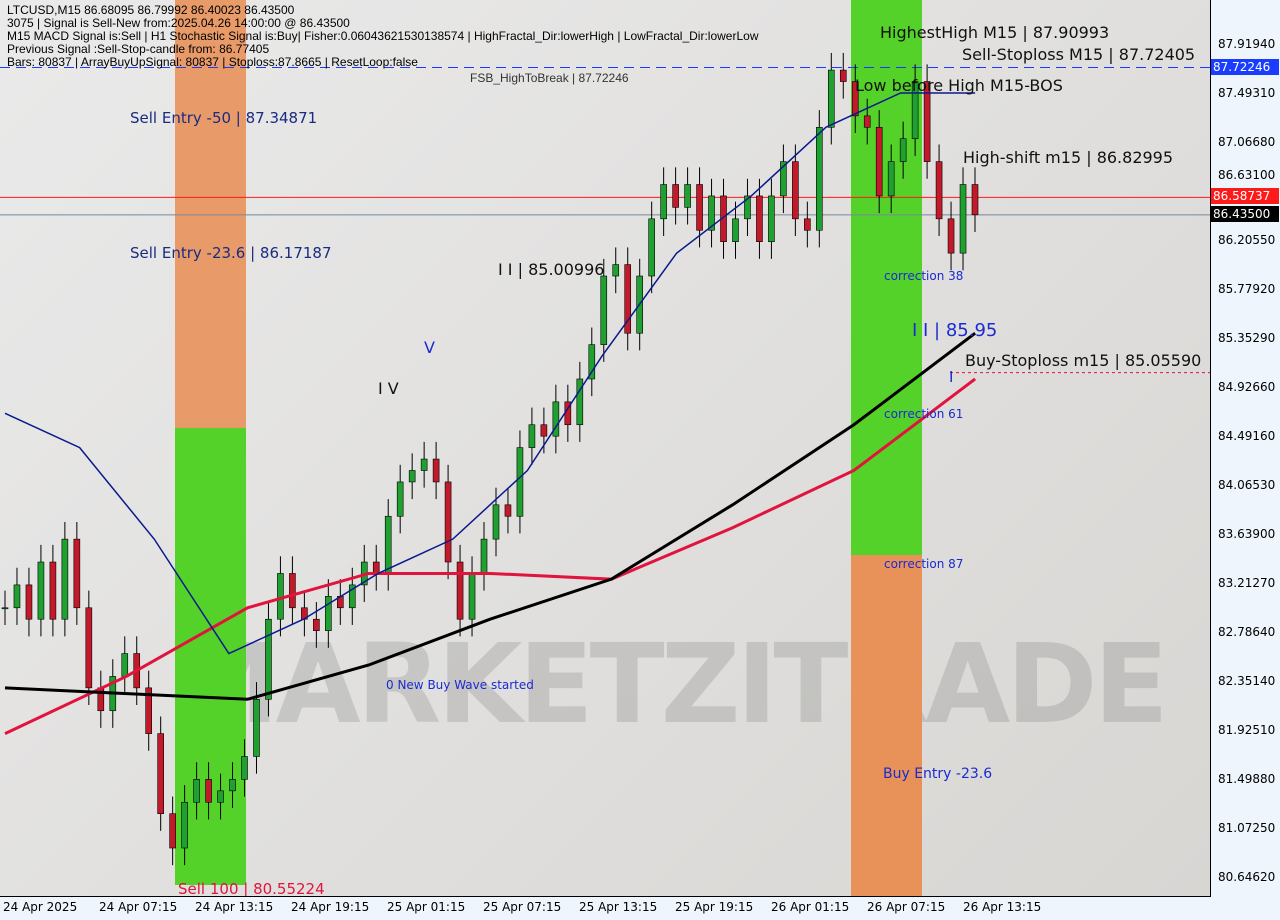  What do you see at coordinates (1247, 338) in the screenshot?
I see `y-tick-label: 85.35290` at bounding box center [1247, 338].